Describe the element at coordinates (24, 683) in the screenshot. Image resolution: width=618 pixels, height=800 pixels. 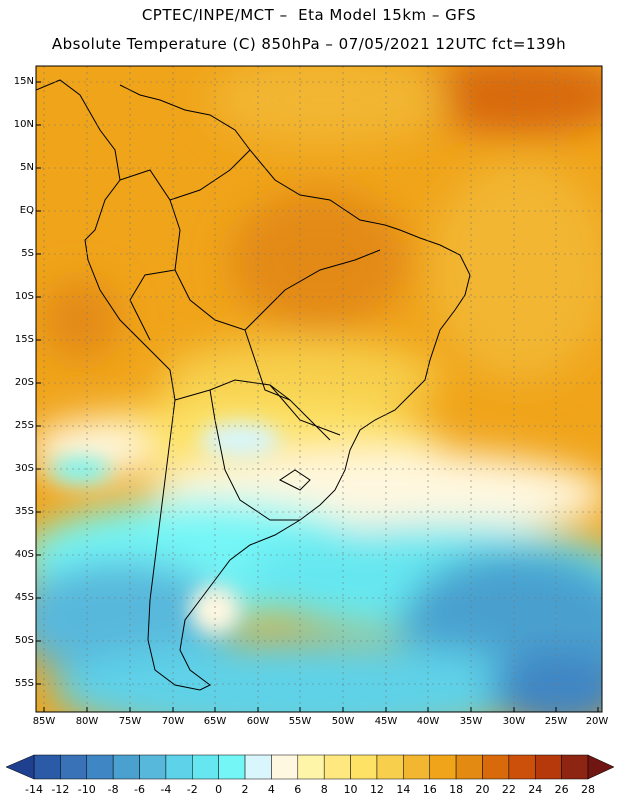
I see `lat-label: 55S` at that location.